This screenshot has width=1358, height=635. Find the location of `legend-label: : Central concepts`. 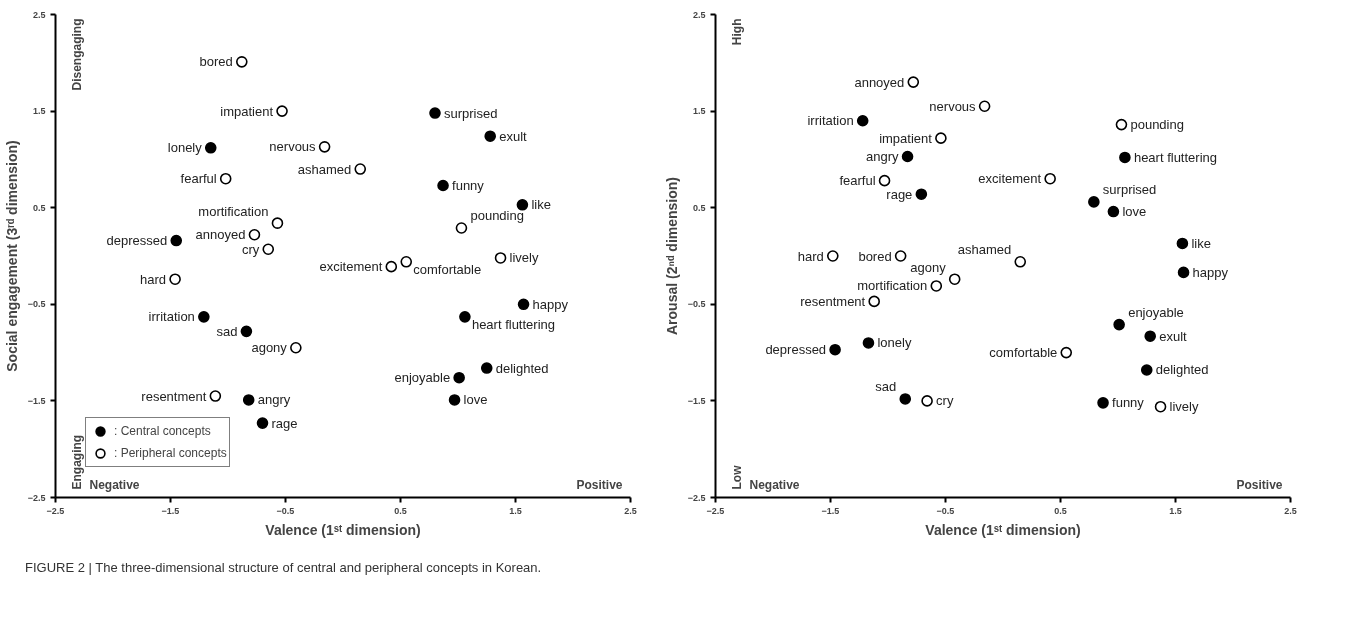

legend-label: : Central concepts is located at coordinates (162, 431).